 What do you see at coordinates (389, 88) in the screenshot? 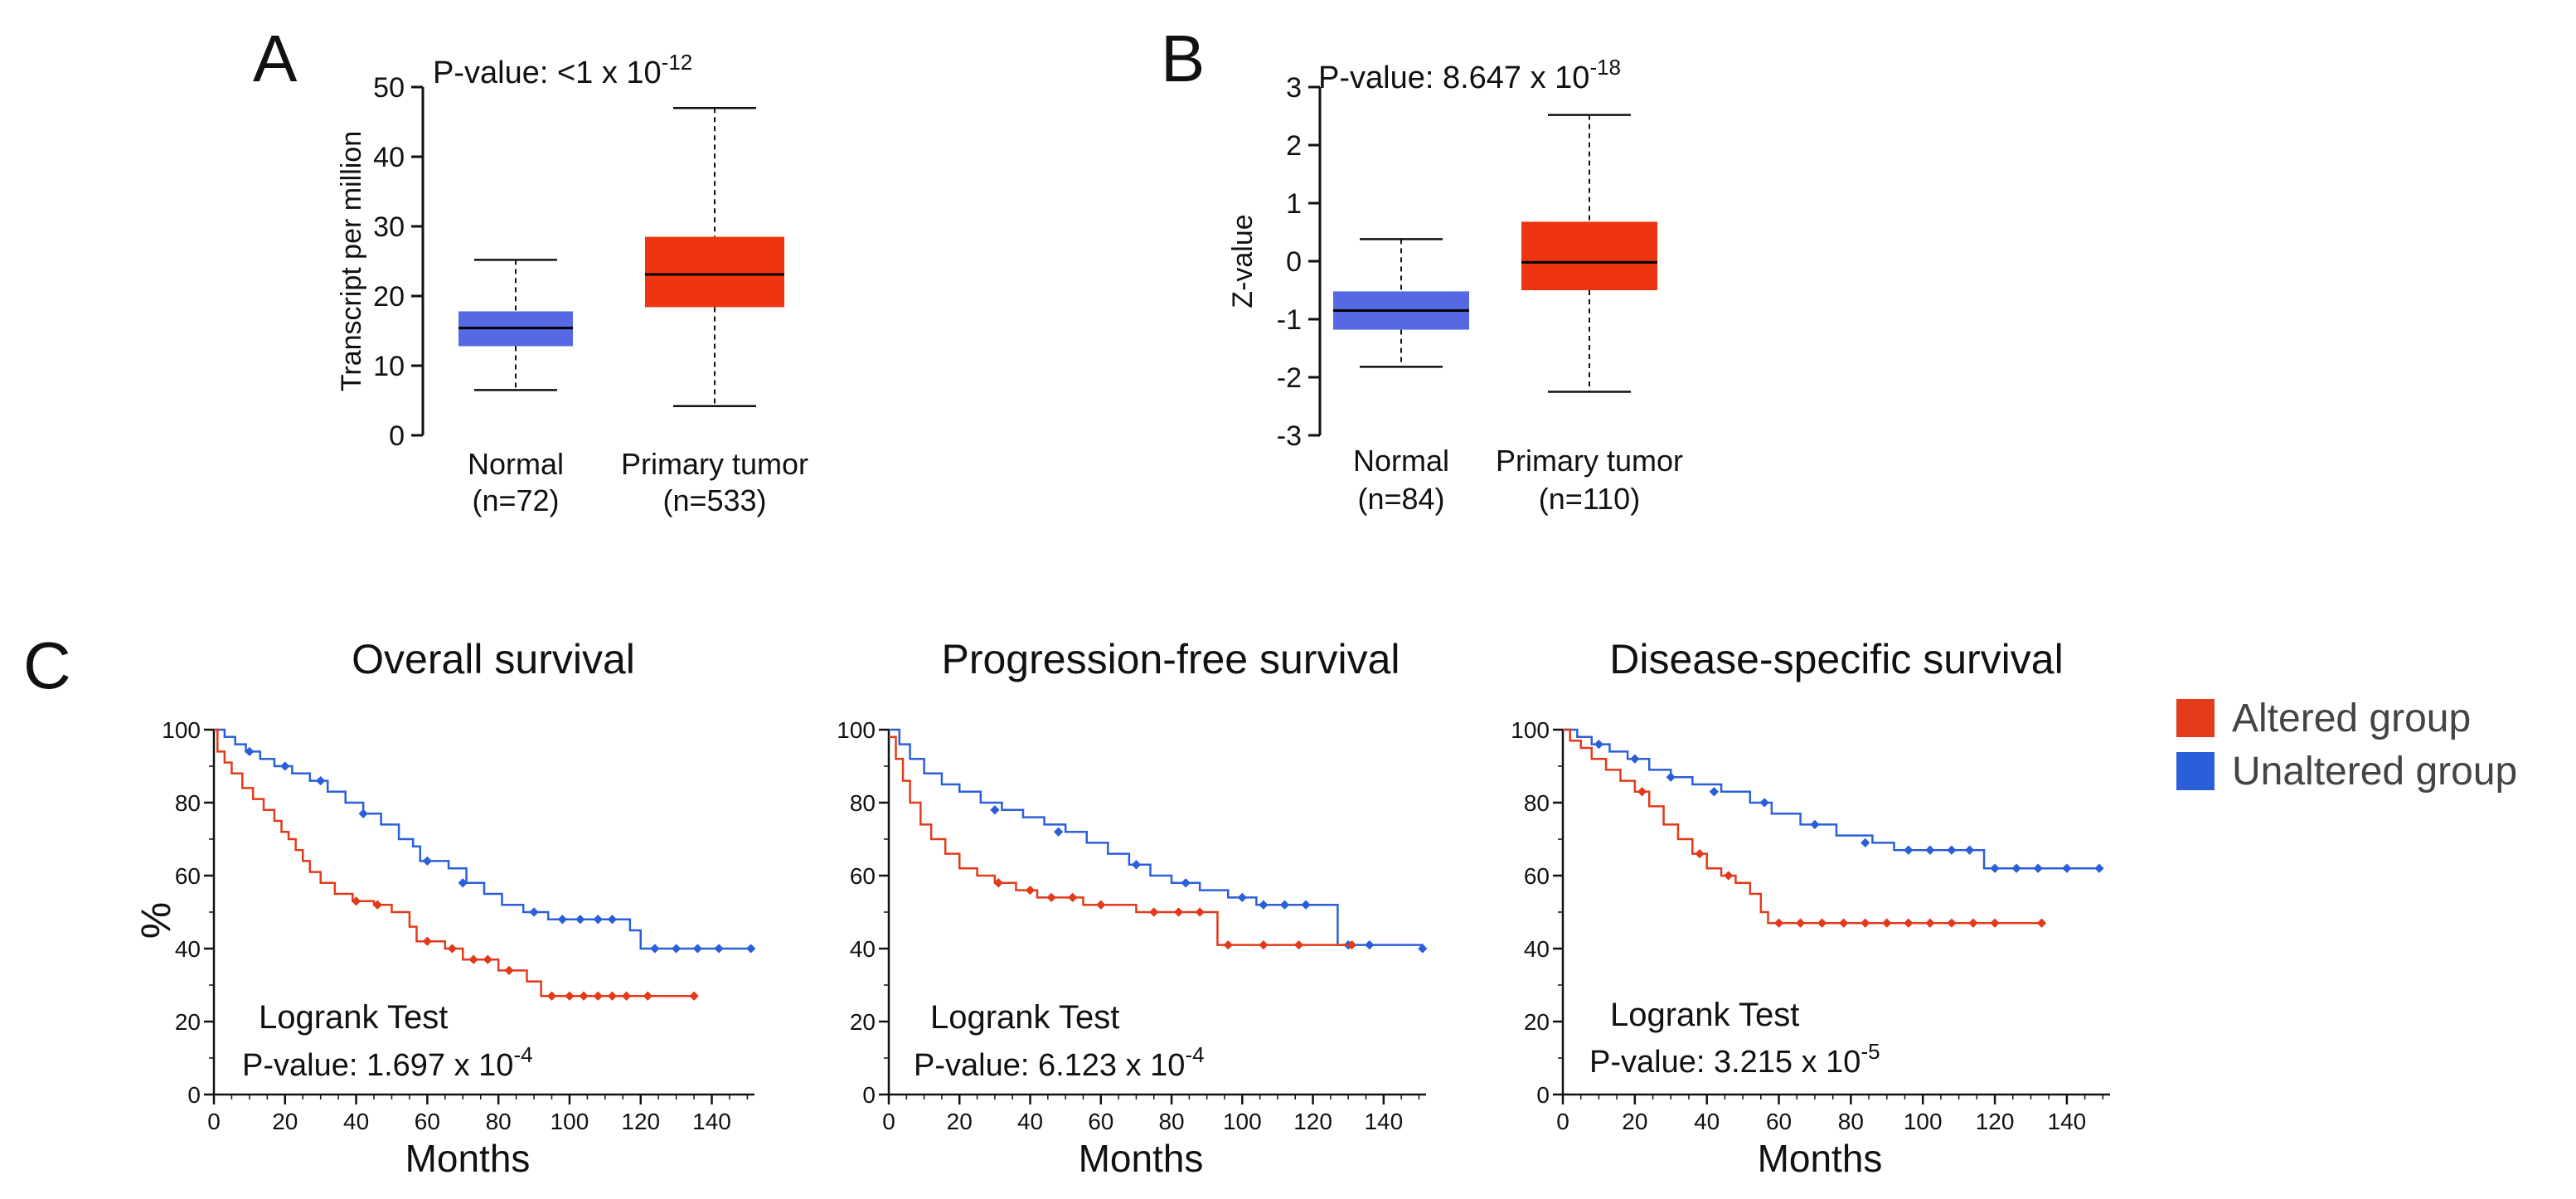
I see `y-tick-label: 50` at bounding box center [389, 88].